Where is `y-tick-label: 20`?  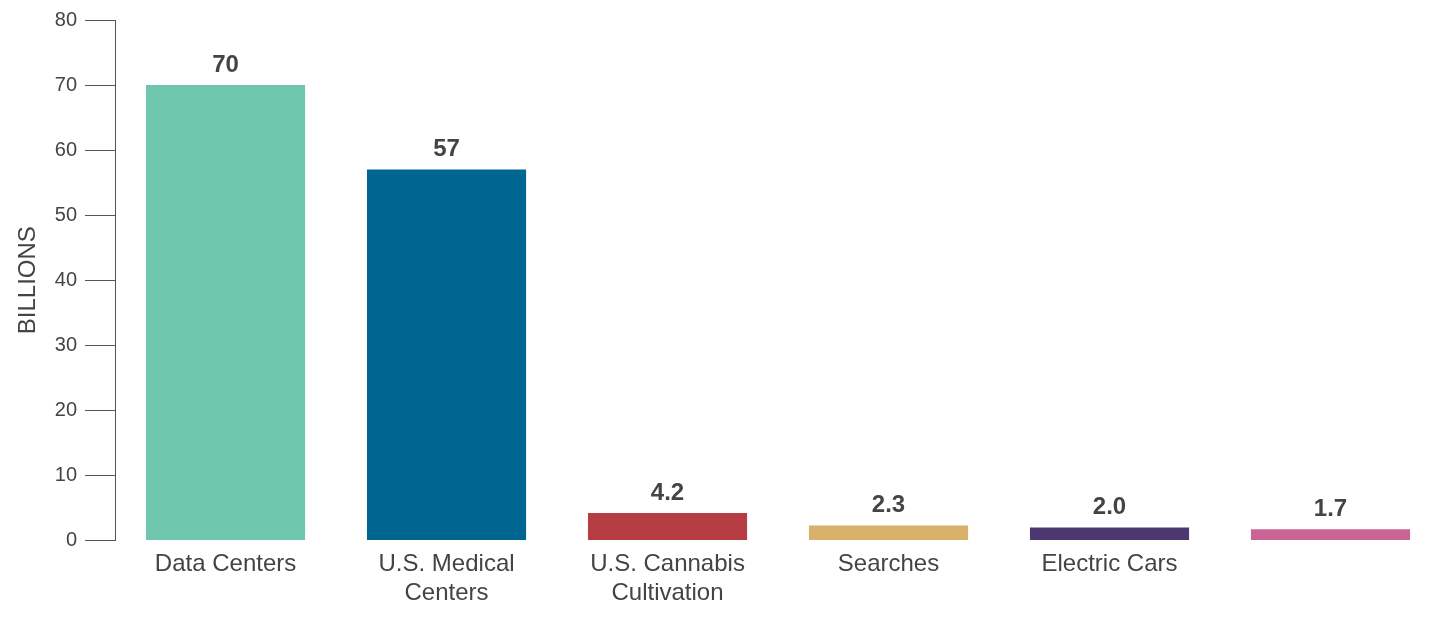
y-tick-label: 20 is located at coordinates (66, 408).